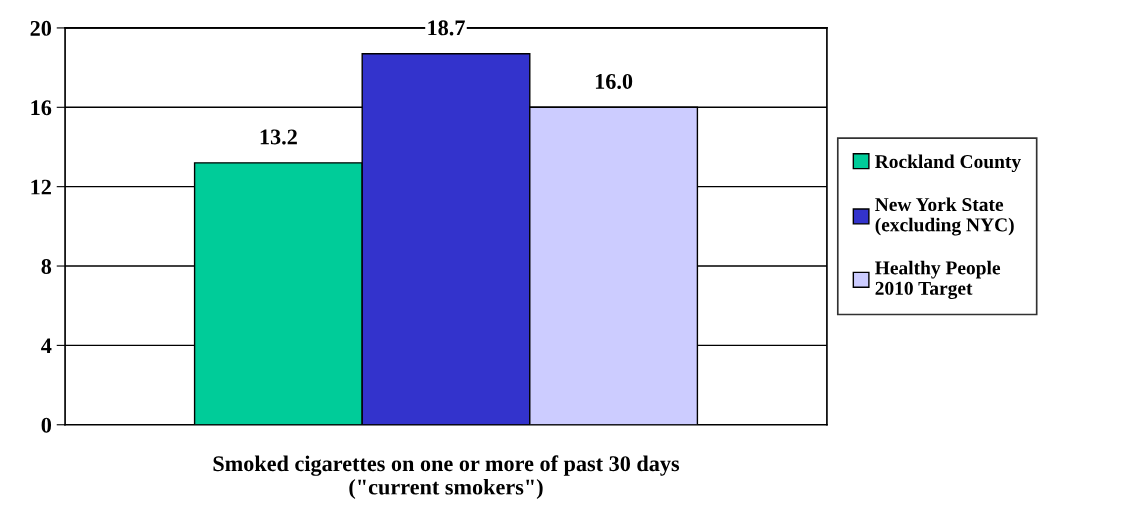 The width and height of the screenshot is (1122, 527). I want to click on y-tick-label: 8, so click(46, 266).